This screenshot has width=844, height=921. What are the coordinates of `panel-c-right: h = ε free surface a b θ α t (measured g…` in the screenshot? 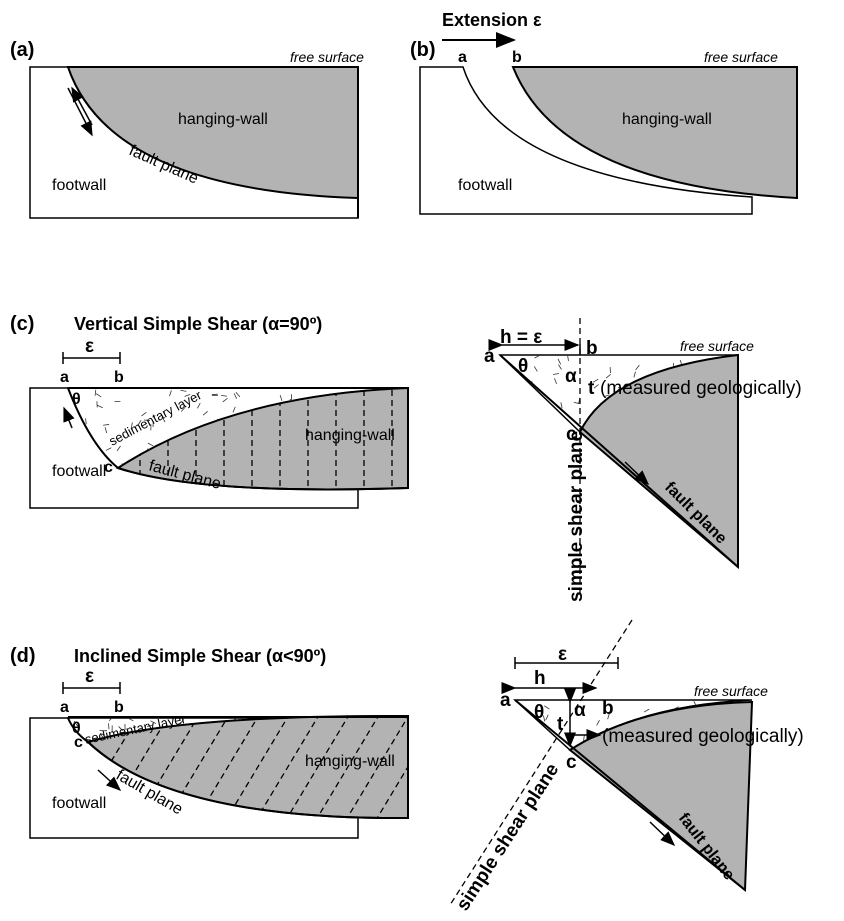 It's located at (643, 460).